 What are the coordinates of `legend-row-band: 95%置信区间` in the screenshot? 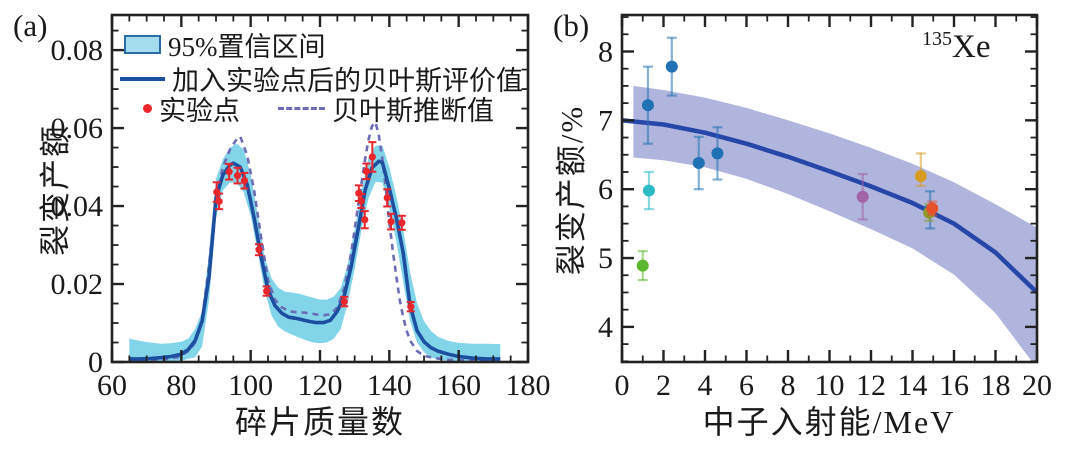 It's located at (225, 44).